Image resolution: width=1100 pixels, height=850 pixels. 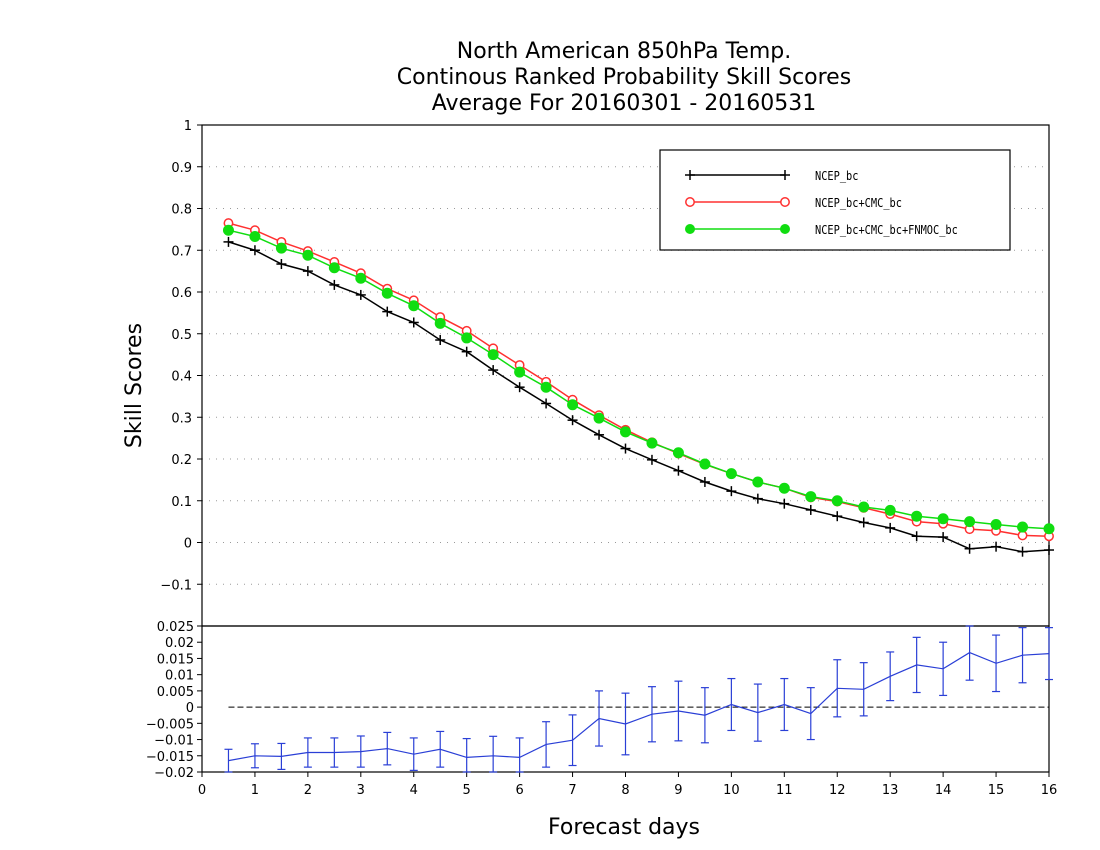 What do you see at coordinates (176, 585) in the screenshot?
I see `y-tick-label: −0.1` at bounding box center [176, 585].